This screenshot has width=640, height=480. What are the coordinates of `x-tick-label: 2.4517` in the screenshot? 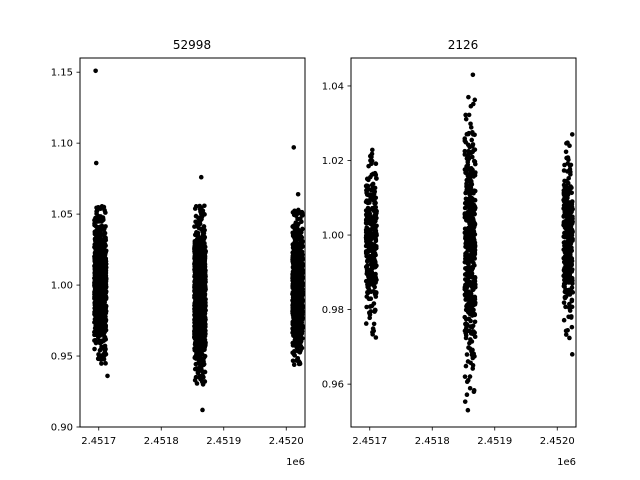 It's located at (98, 441).